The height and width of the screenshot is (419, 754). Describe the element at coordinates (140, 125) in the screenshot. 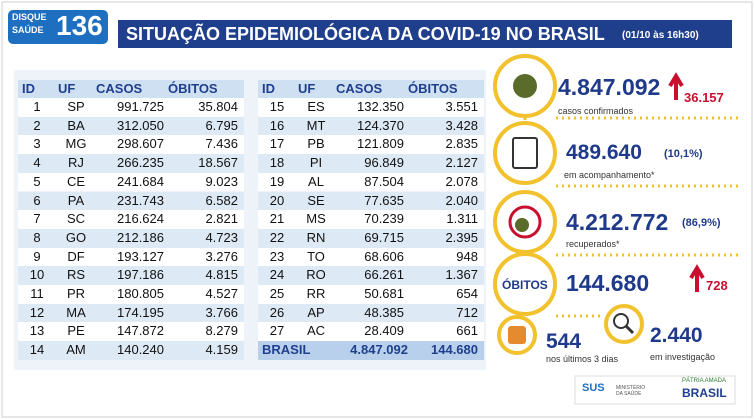

I see `table-cell: 312.050` at that location.